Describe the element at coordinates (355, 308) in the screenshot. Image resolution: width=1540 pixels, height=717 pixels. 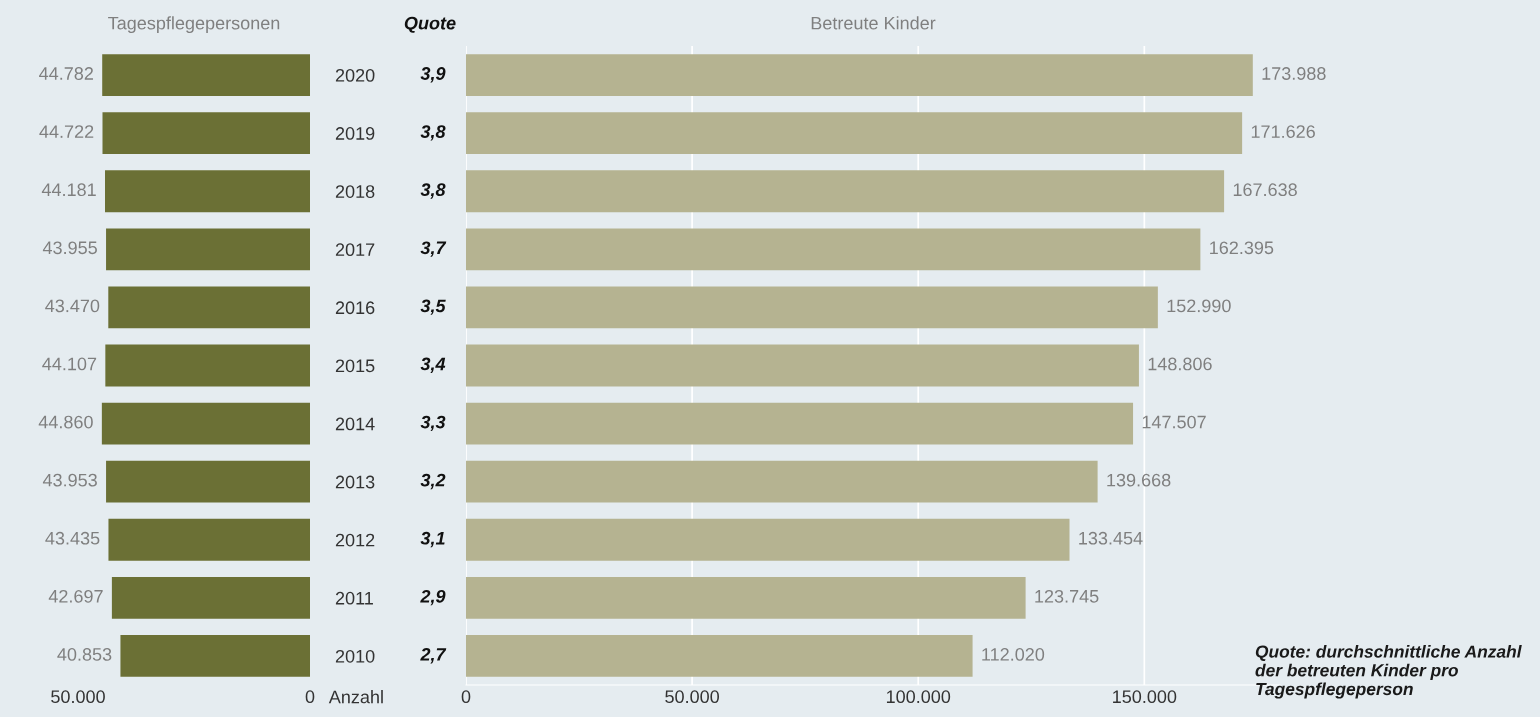
I see `y-tick-label: 2016` at that location.